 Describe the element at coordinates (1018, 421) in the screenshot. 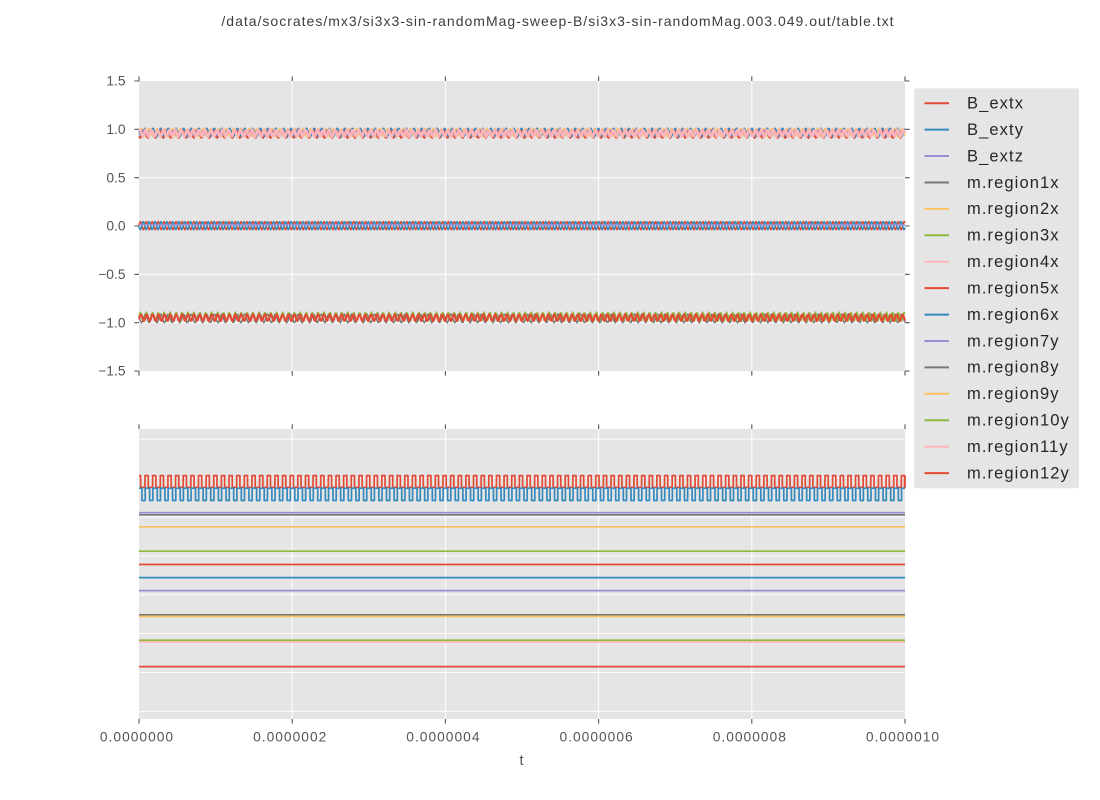

I see `svg-text: m.region10y` at that location.